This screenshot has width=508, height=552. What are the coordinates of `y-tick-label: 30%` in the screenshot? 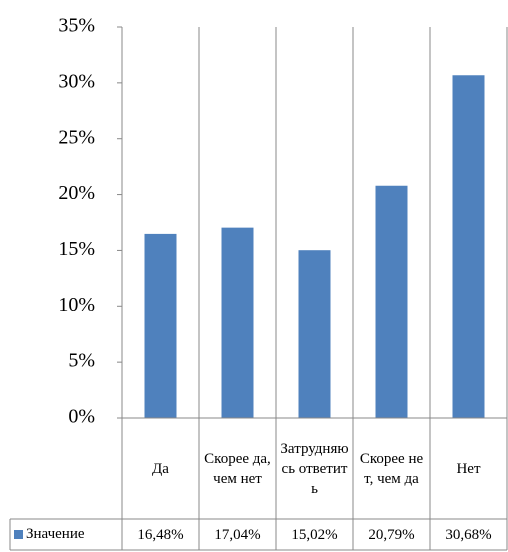 It's located at (76, 81).